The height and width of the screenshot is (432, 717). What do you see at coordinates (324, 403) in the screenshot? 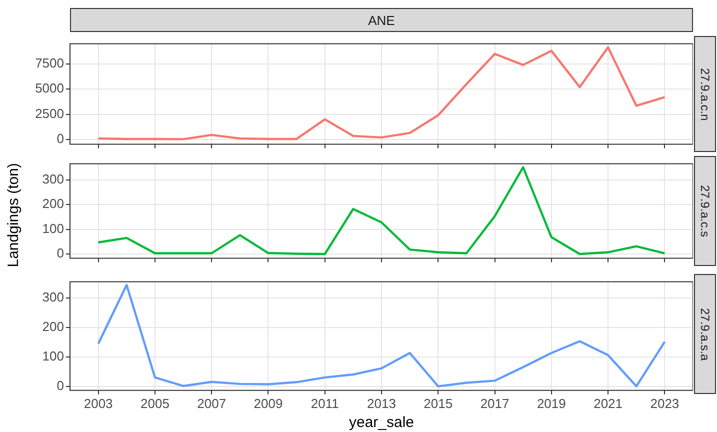
I see `x-tick-label: 2011` at bounding box center [324, 403].